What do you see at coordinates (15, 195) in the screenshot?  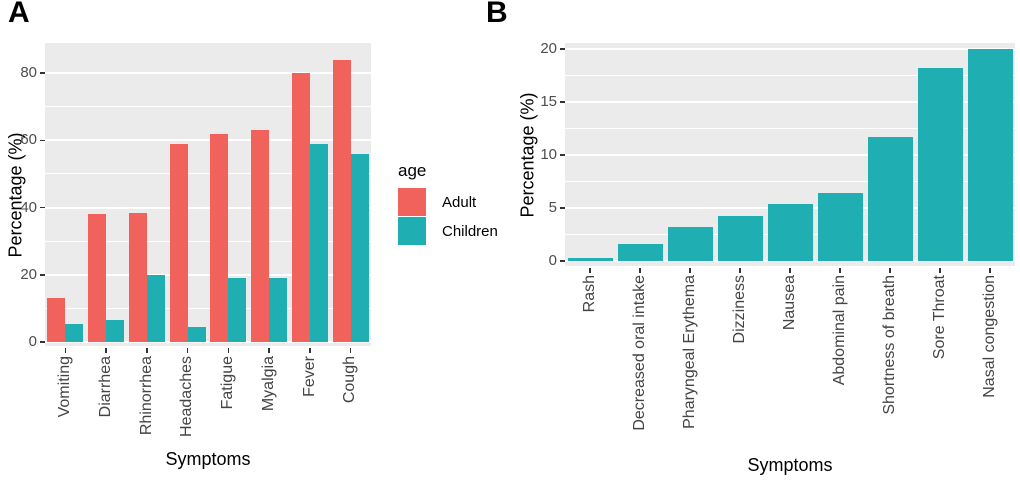 I see `panel-a-y-axis-title: Percentage (%)` at bounding box center [15, 195].